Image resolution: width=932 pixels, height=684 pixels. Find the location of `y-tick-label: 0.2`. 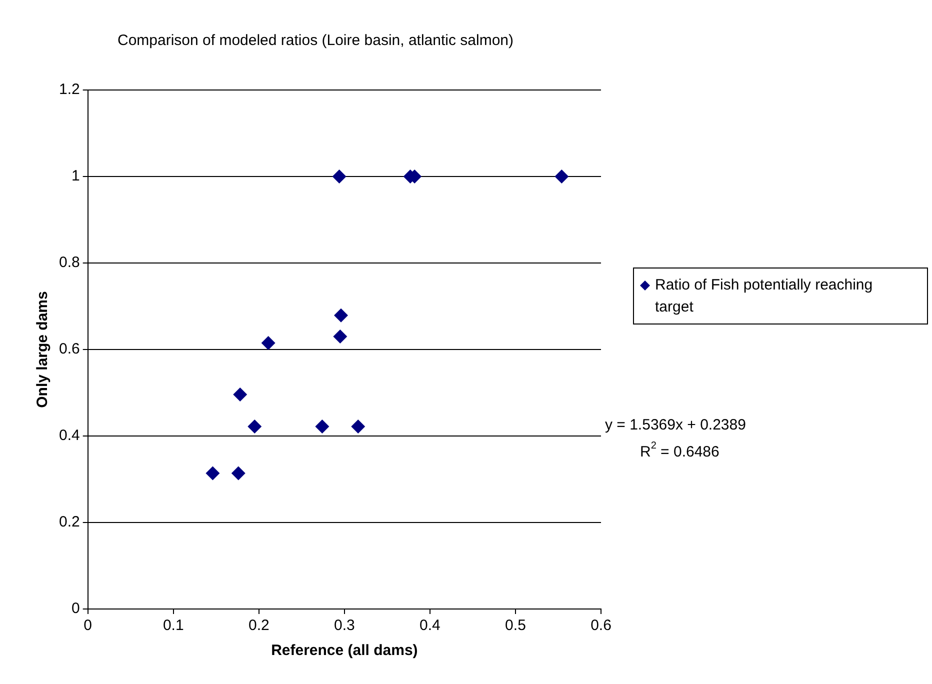

y-tick-label: 0.2 is located at coordinates (69, 522).